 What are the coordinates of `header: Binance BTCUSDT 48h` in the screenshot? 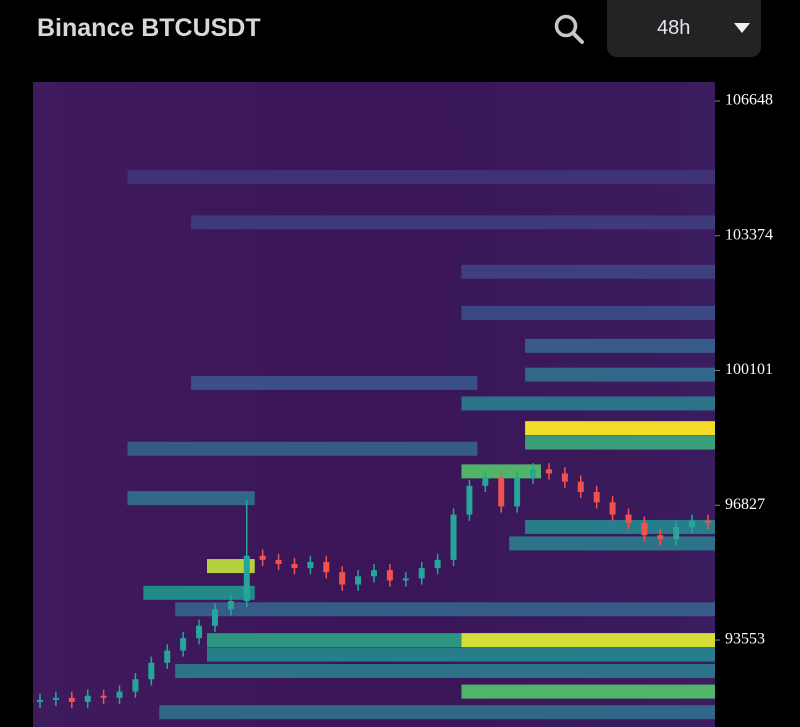 It's located at (400, 35).